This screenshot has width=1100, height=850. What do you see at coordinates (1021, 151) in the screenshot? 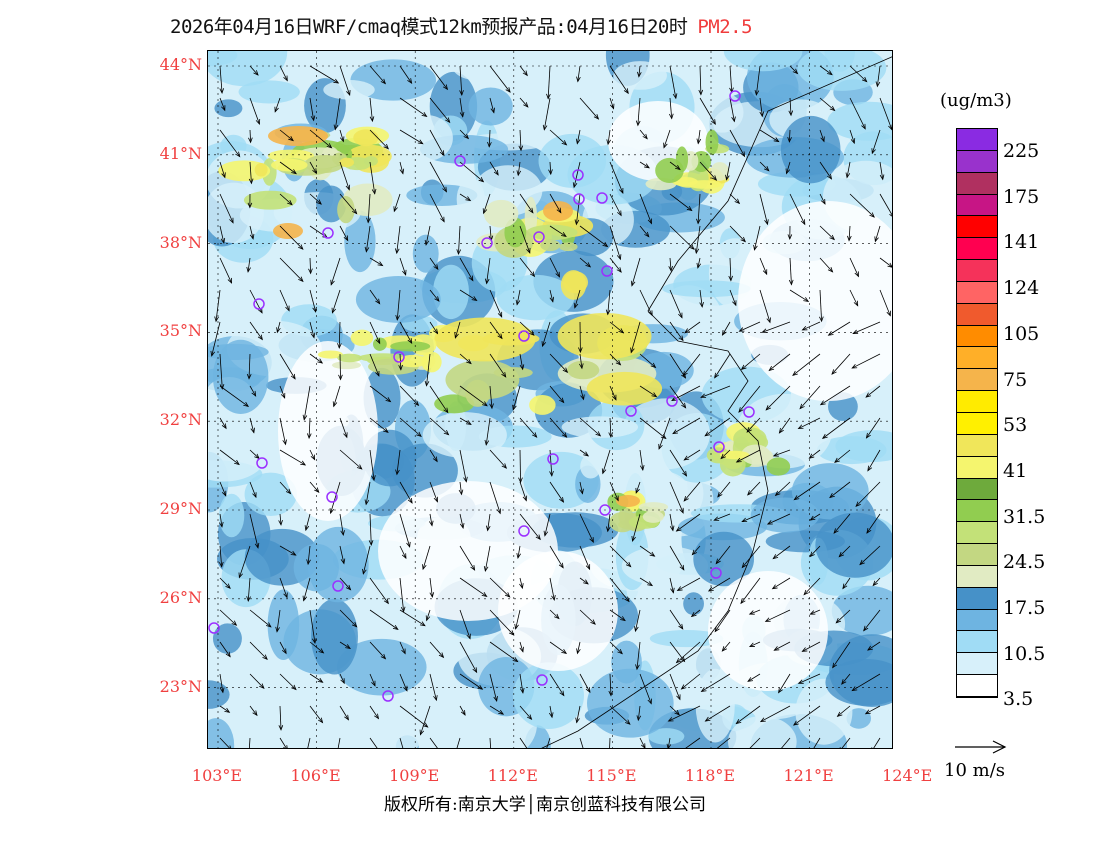
I see `colorbar-label: 225` at bounding box center [1021, 151].